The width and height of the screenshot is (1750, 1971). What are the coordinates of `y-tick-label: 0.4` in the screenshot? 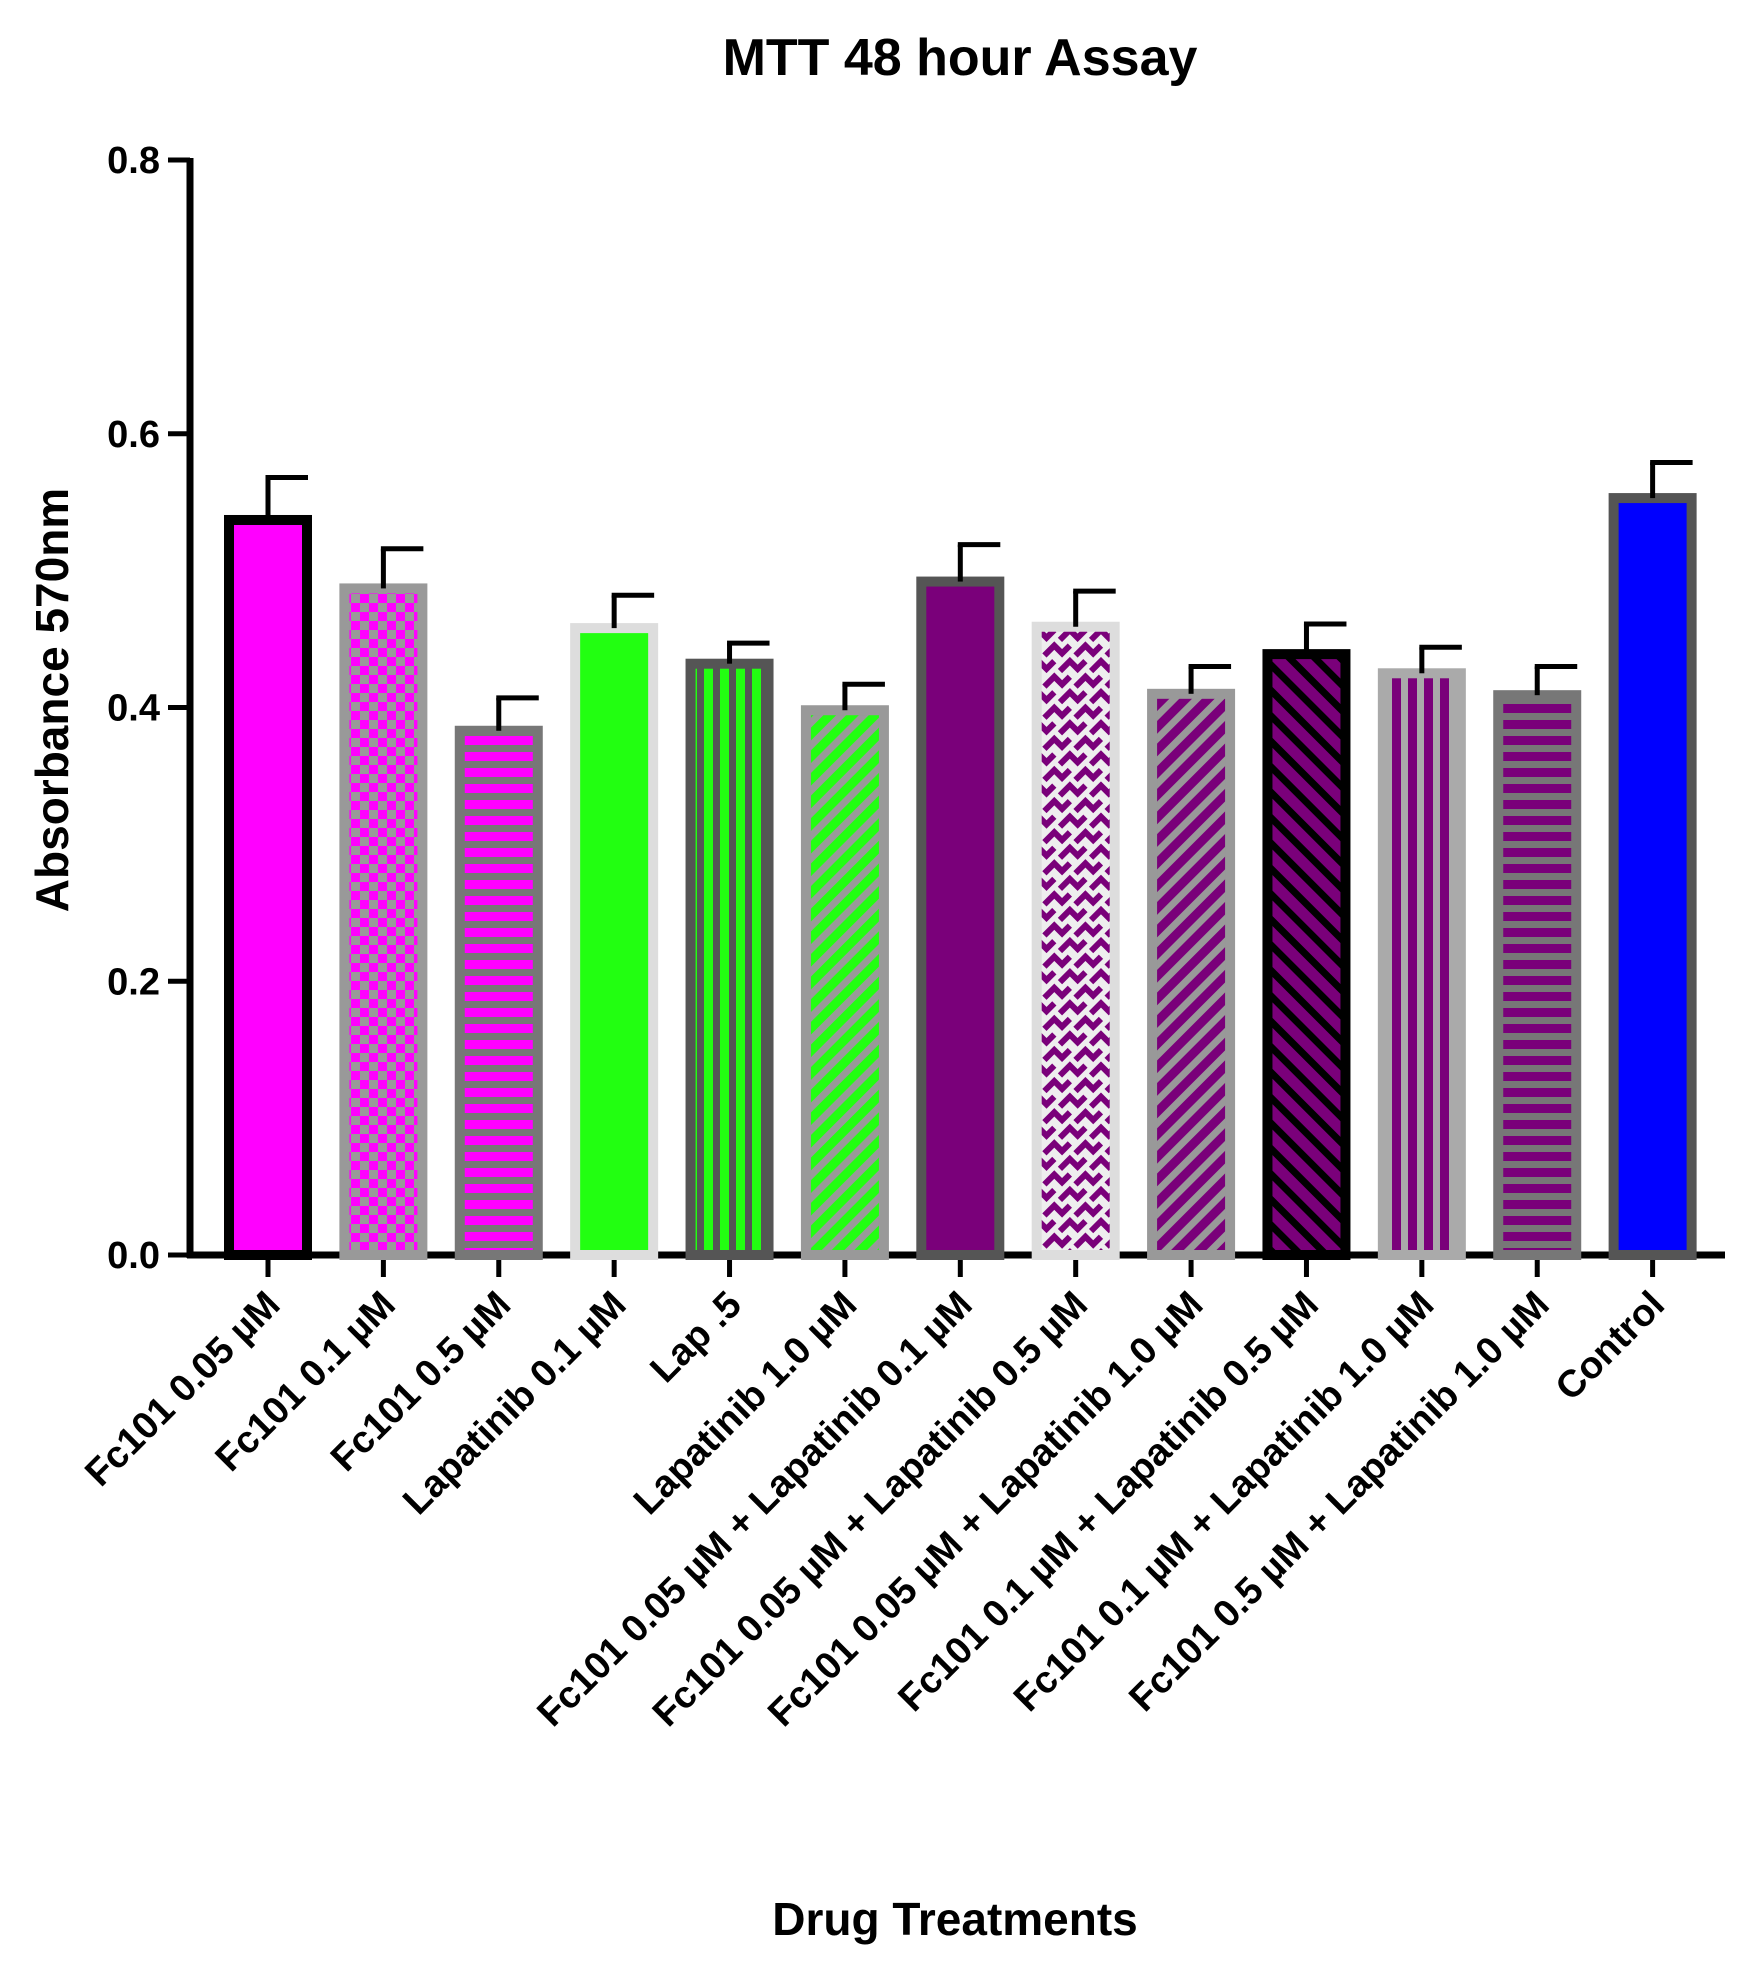 It's located at (133, 709).